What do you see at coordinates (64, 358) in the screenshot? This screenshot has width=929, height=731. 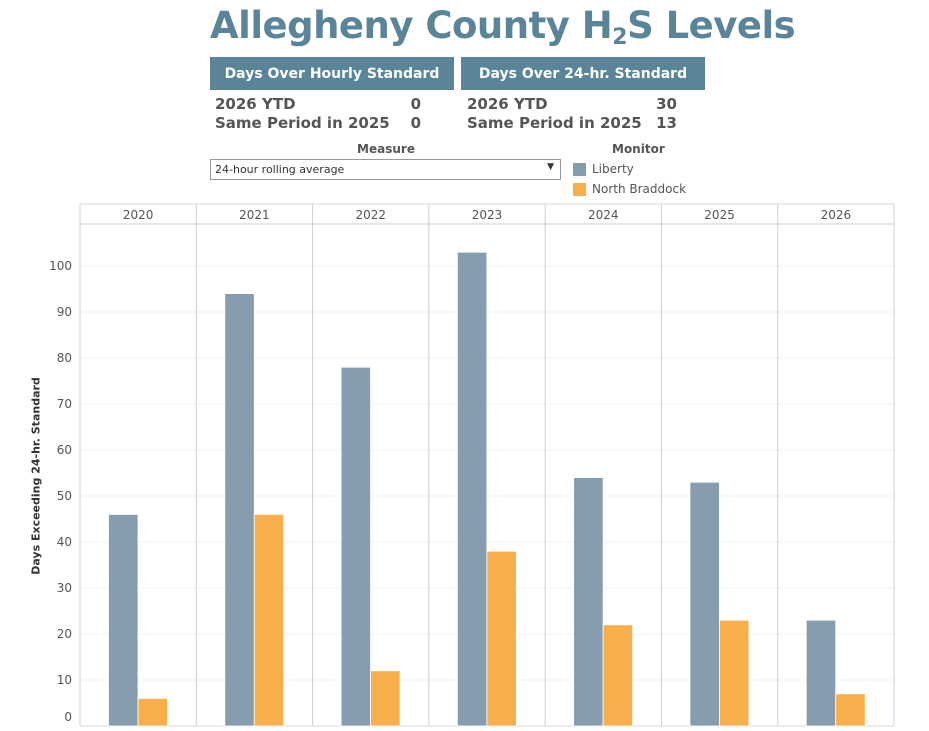 I see `y-tick-label-80: 80` at bounding box center [64, 358].